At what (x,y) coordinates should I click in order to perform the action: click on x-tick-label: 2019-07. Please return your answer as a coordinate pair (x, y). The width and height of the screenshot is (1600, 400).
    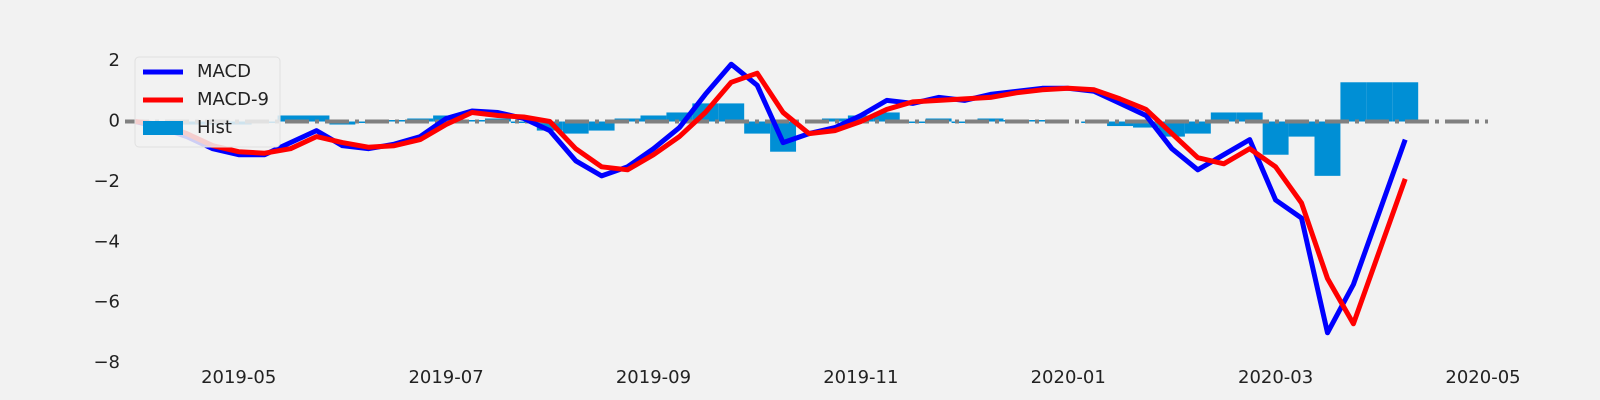
    Looking at the image, I should click on (445, 377).